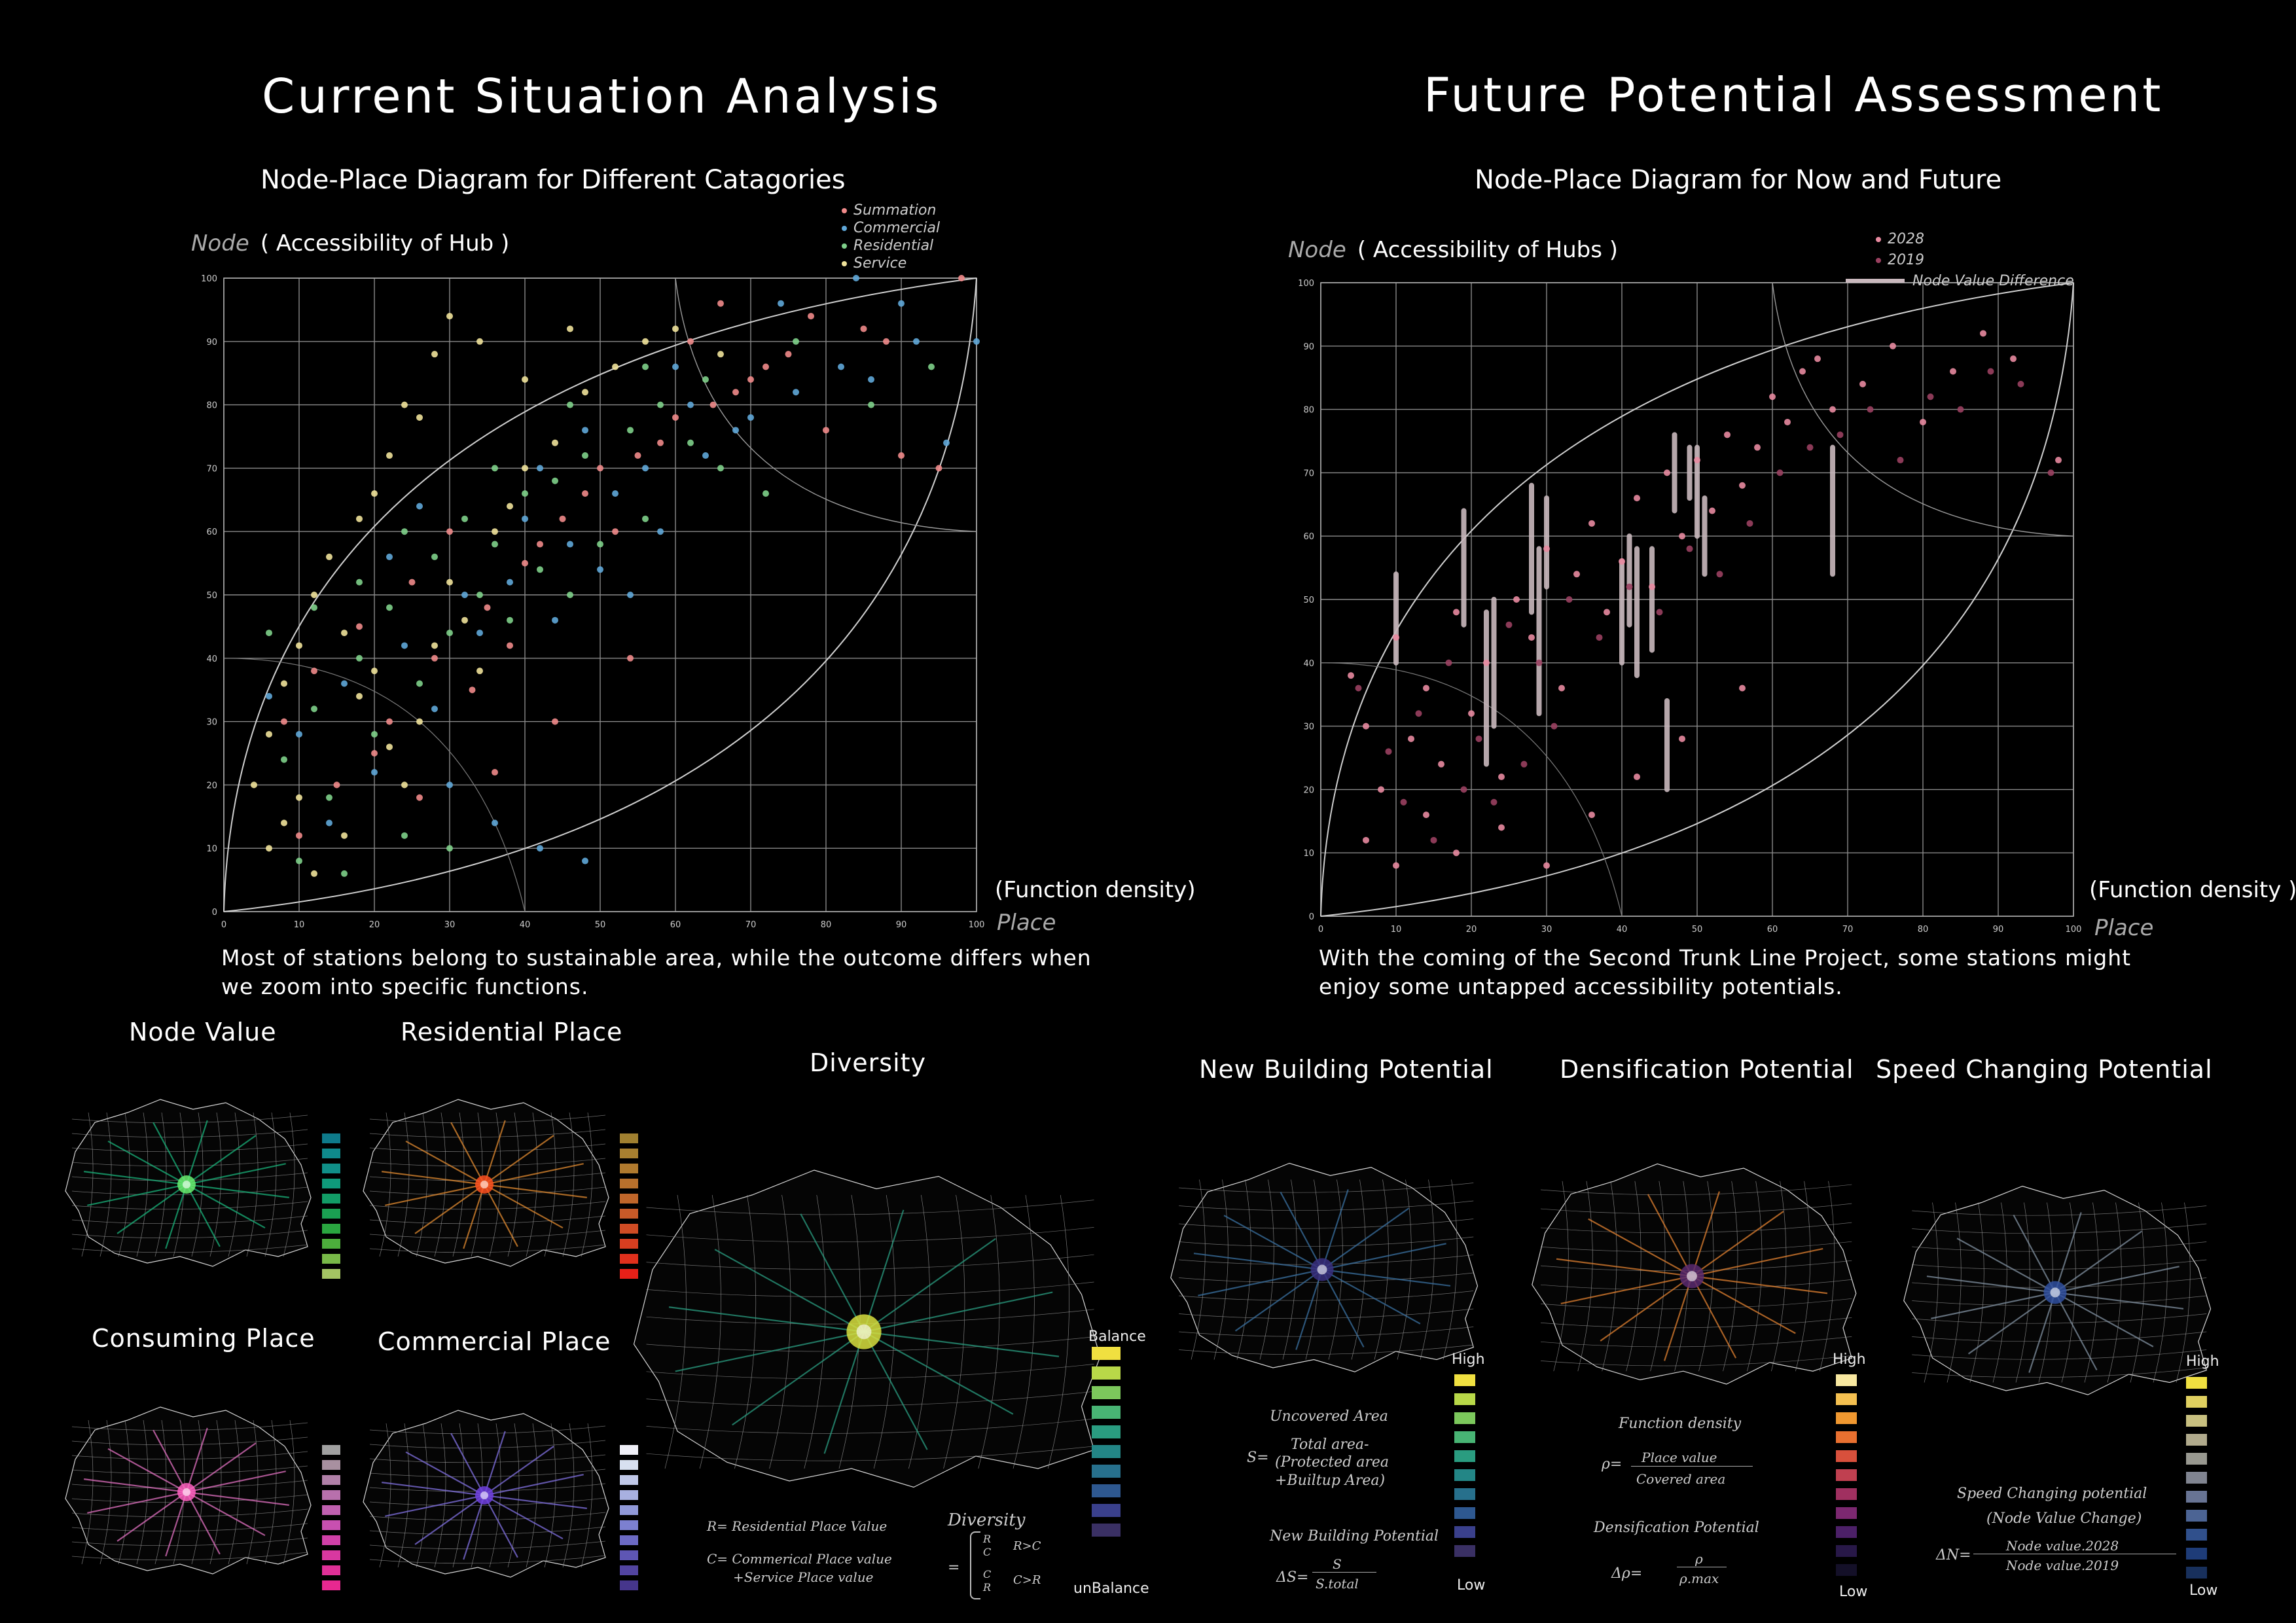 This screenshot has width=2296, height=1623. What do you see at coordinates (331, 1259) in the screenshot?
I see `legend-swatch-node-value` at bounding box center [331, 1259].